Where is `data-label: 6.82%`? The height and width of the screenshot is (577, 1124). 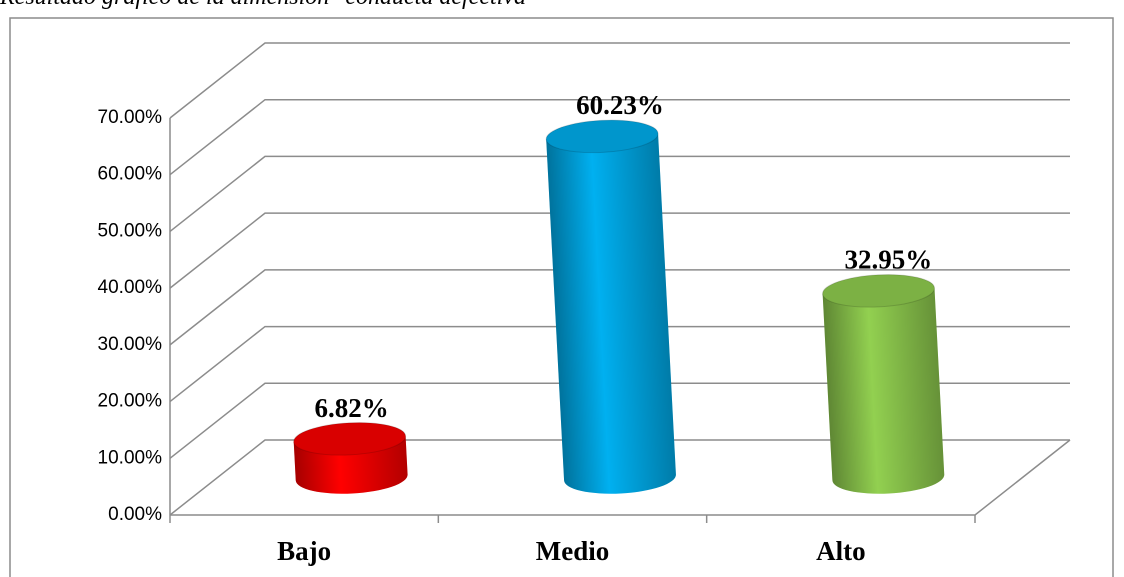
data-label: 6.82% is located at coordinates (352, 408).